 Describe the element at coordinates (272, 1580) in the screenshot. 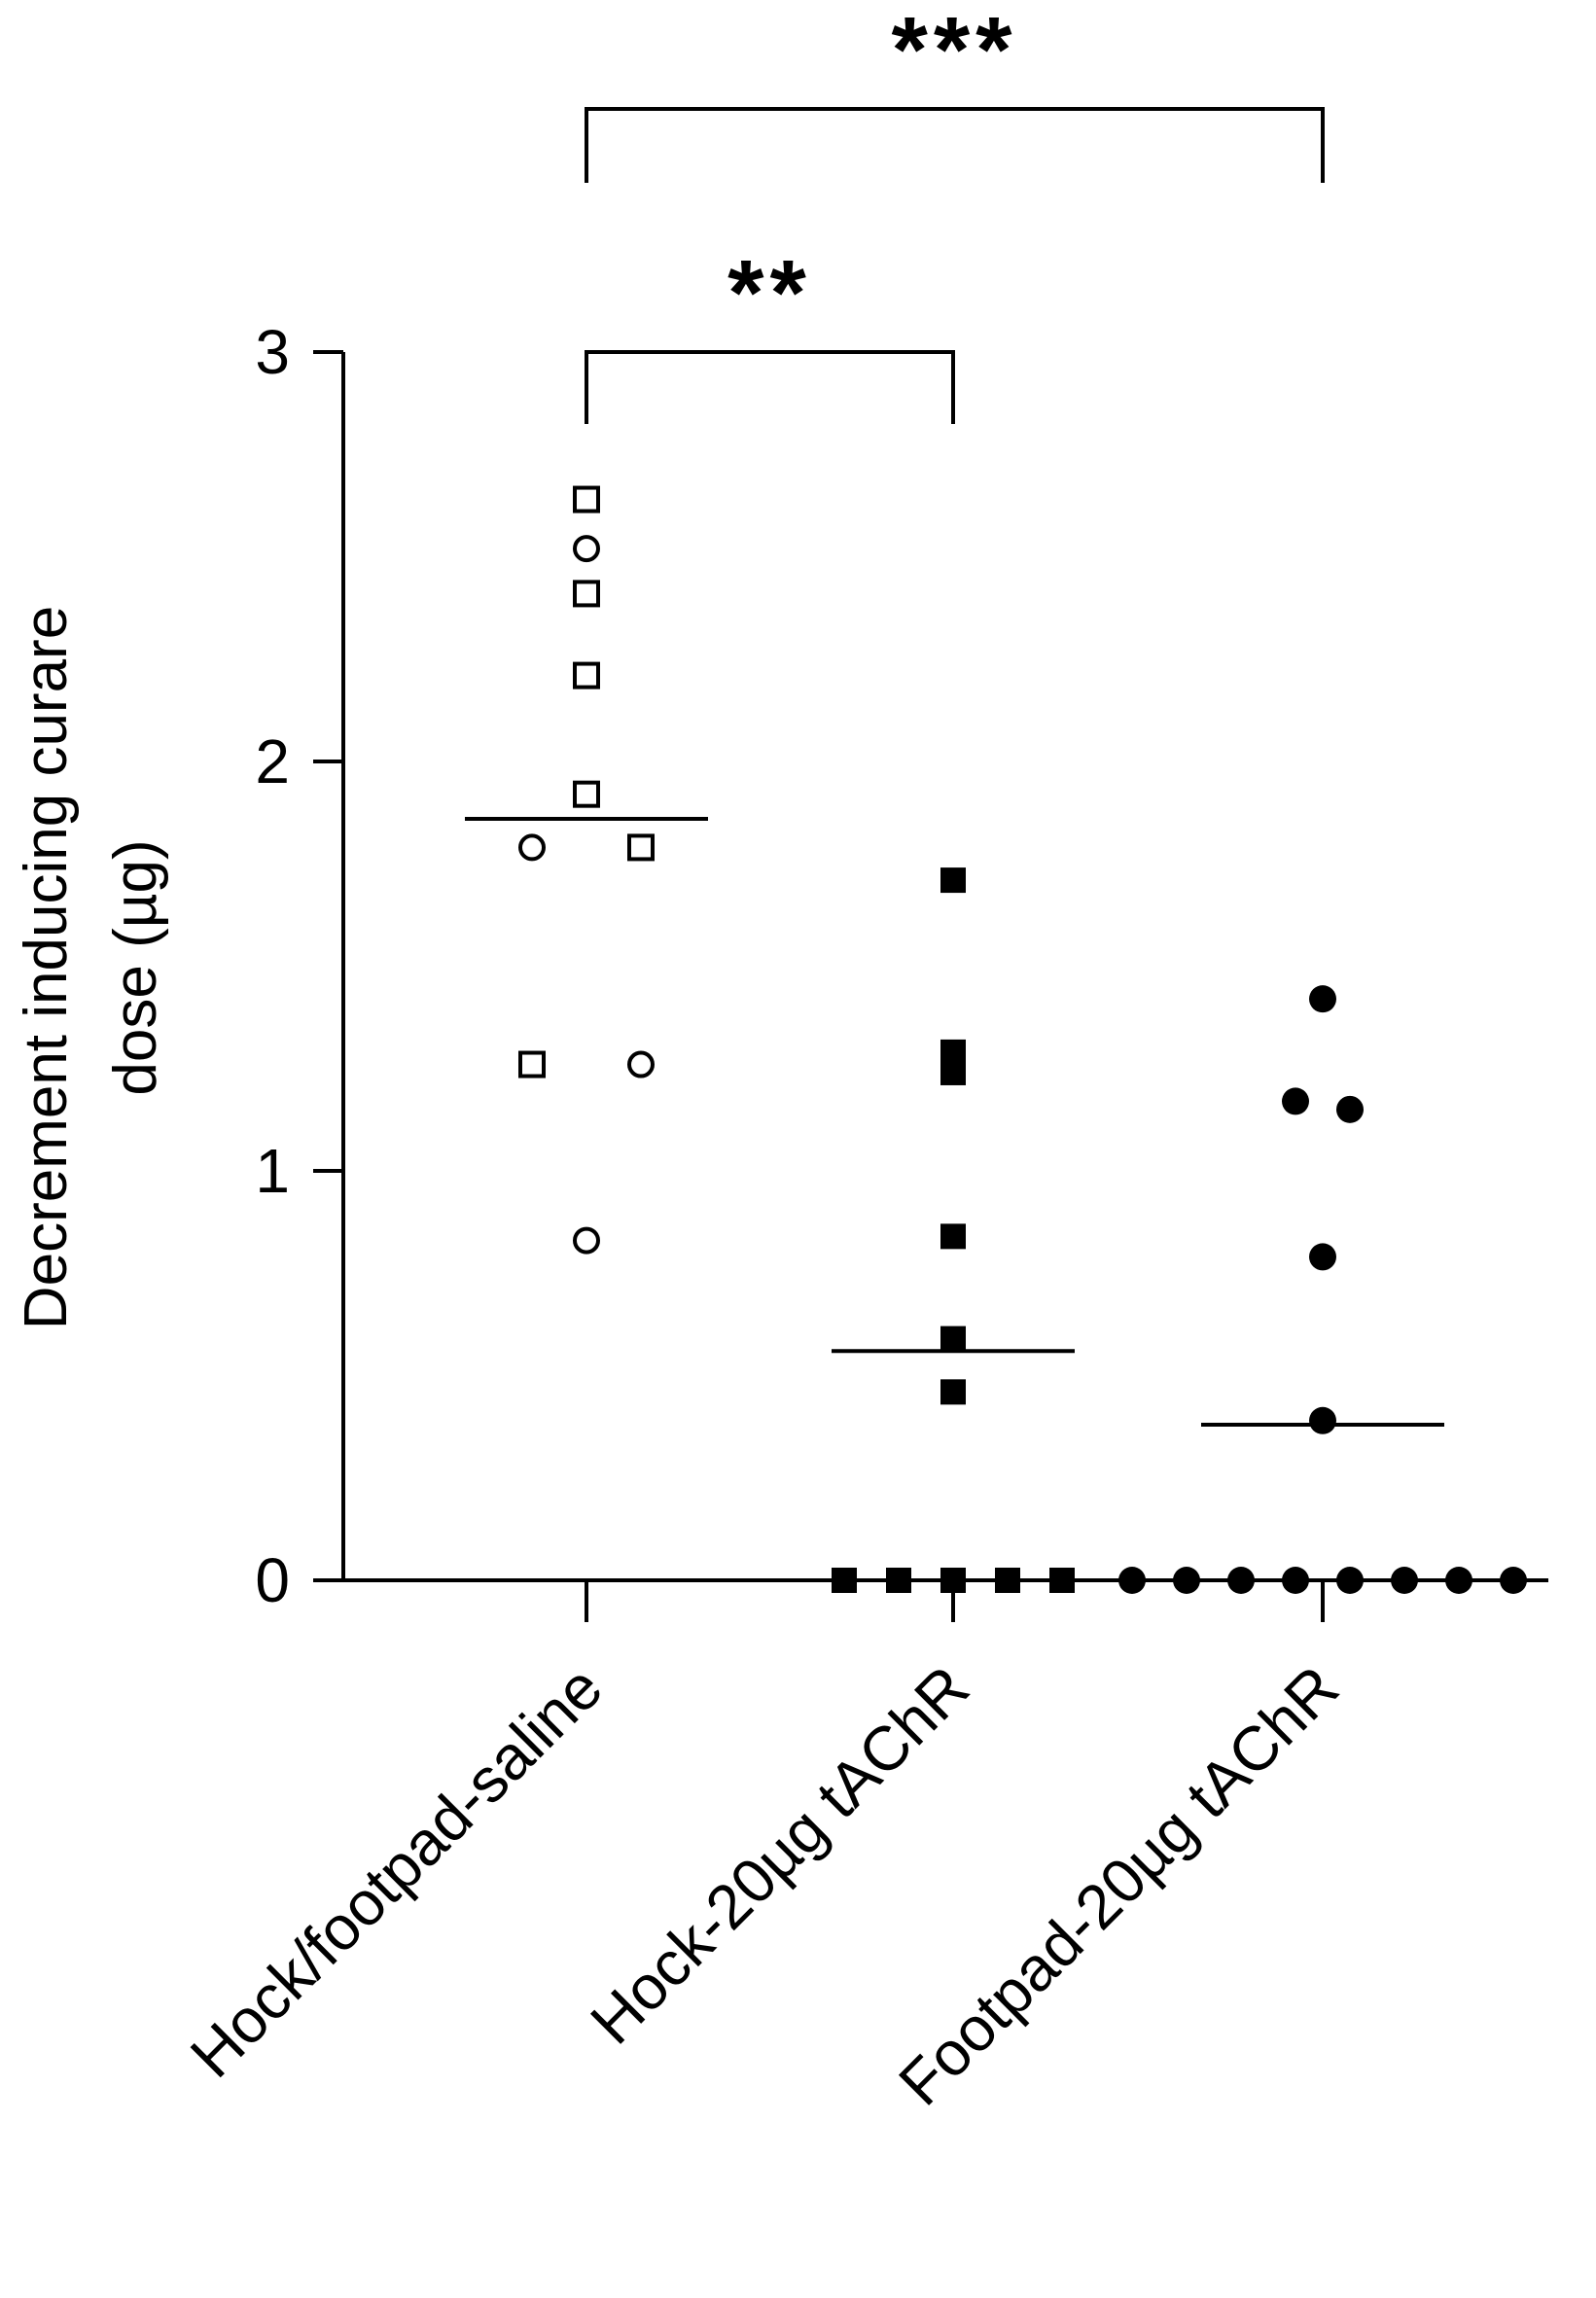

I see `y-tick-label-0: 0` at that location.